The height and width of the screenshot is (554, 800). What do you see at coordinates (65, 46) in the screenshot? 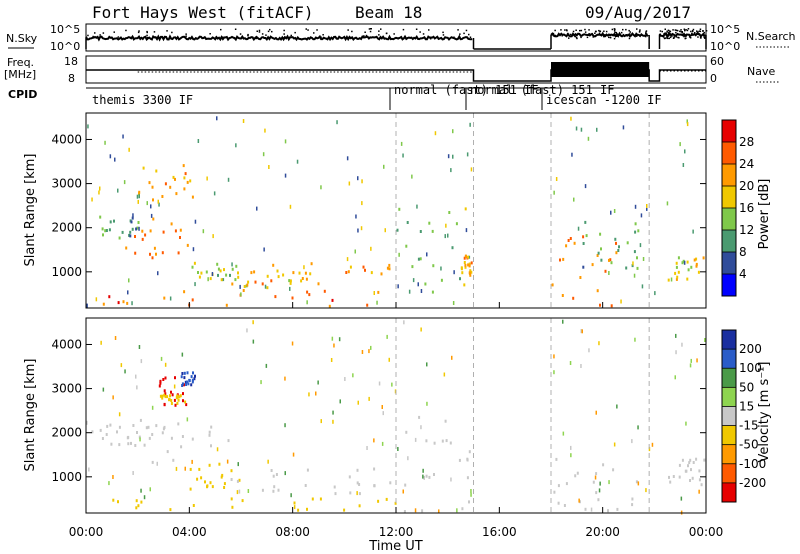
I see `noise-left-tick-bottom: 10^0` at bounding box center [65, 46].